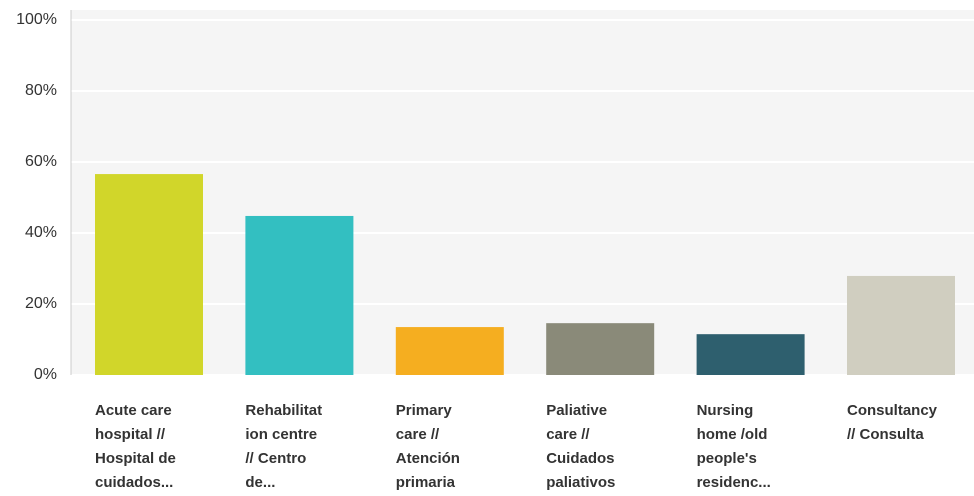  Describe the element at coordinates (424, 410) in the screenshot. I see `x-tick-label: Primary` at that location.